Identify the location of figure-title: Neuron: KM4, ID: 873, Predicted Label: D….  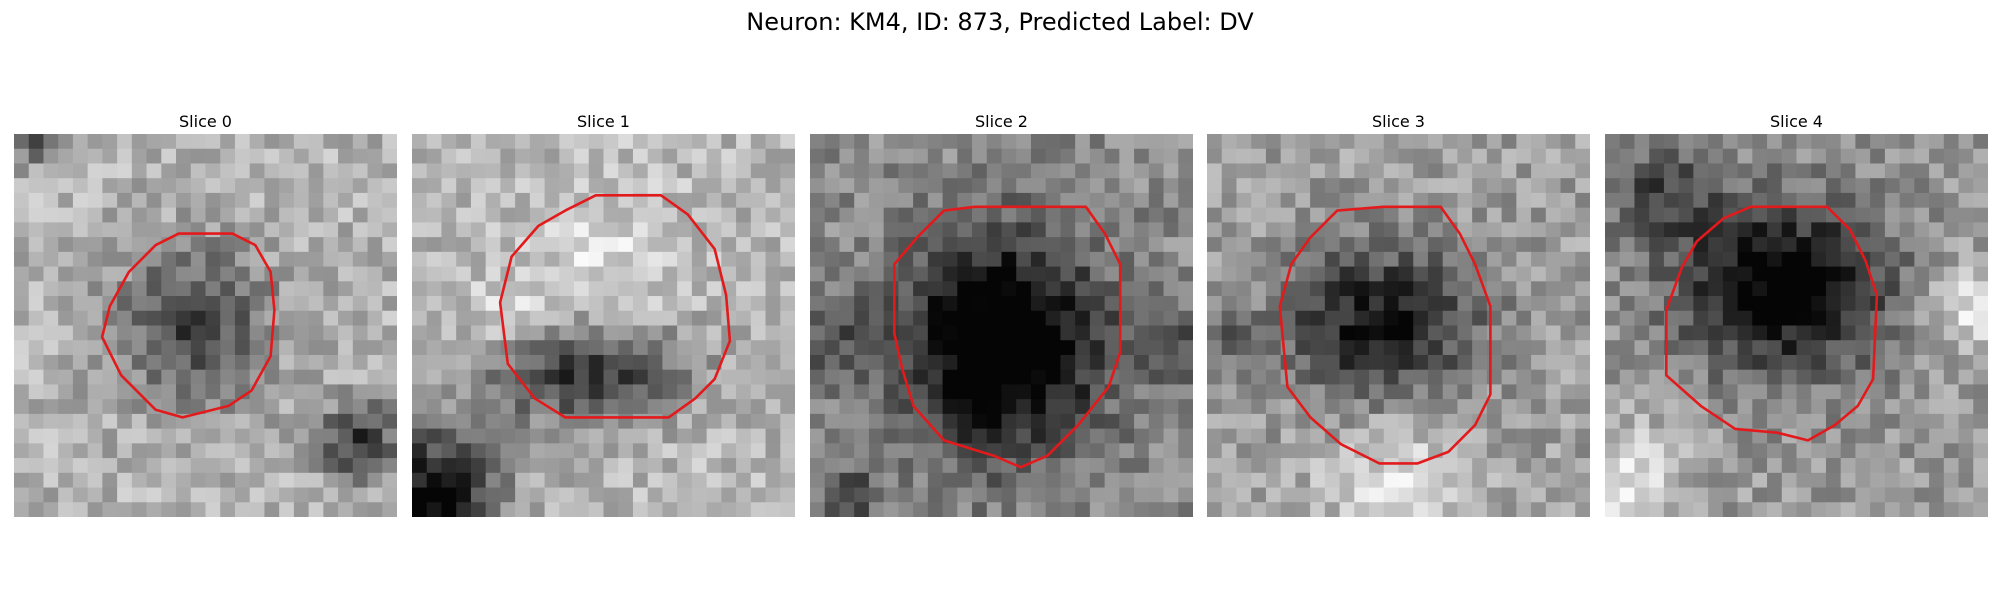
(1000, 22).